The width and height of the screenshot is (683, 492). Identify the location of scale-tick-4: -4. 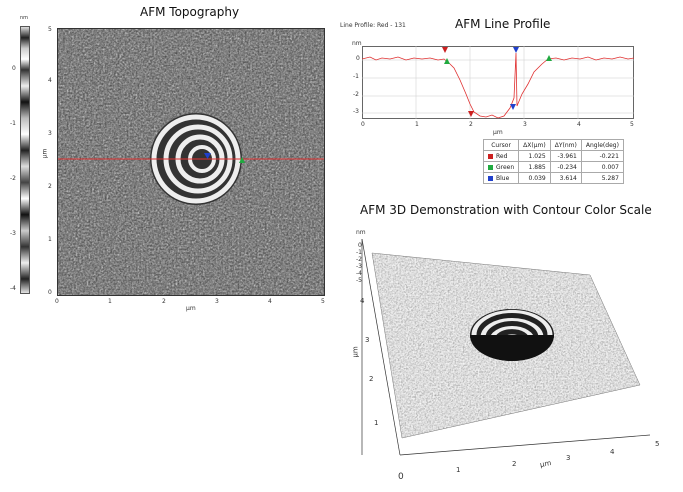
(13, 288).